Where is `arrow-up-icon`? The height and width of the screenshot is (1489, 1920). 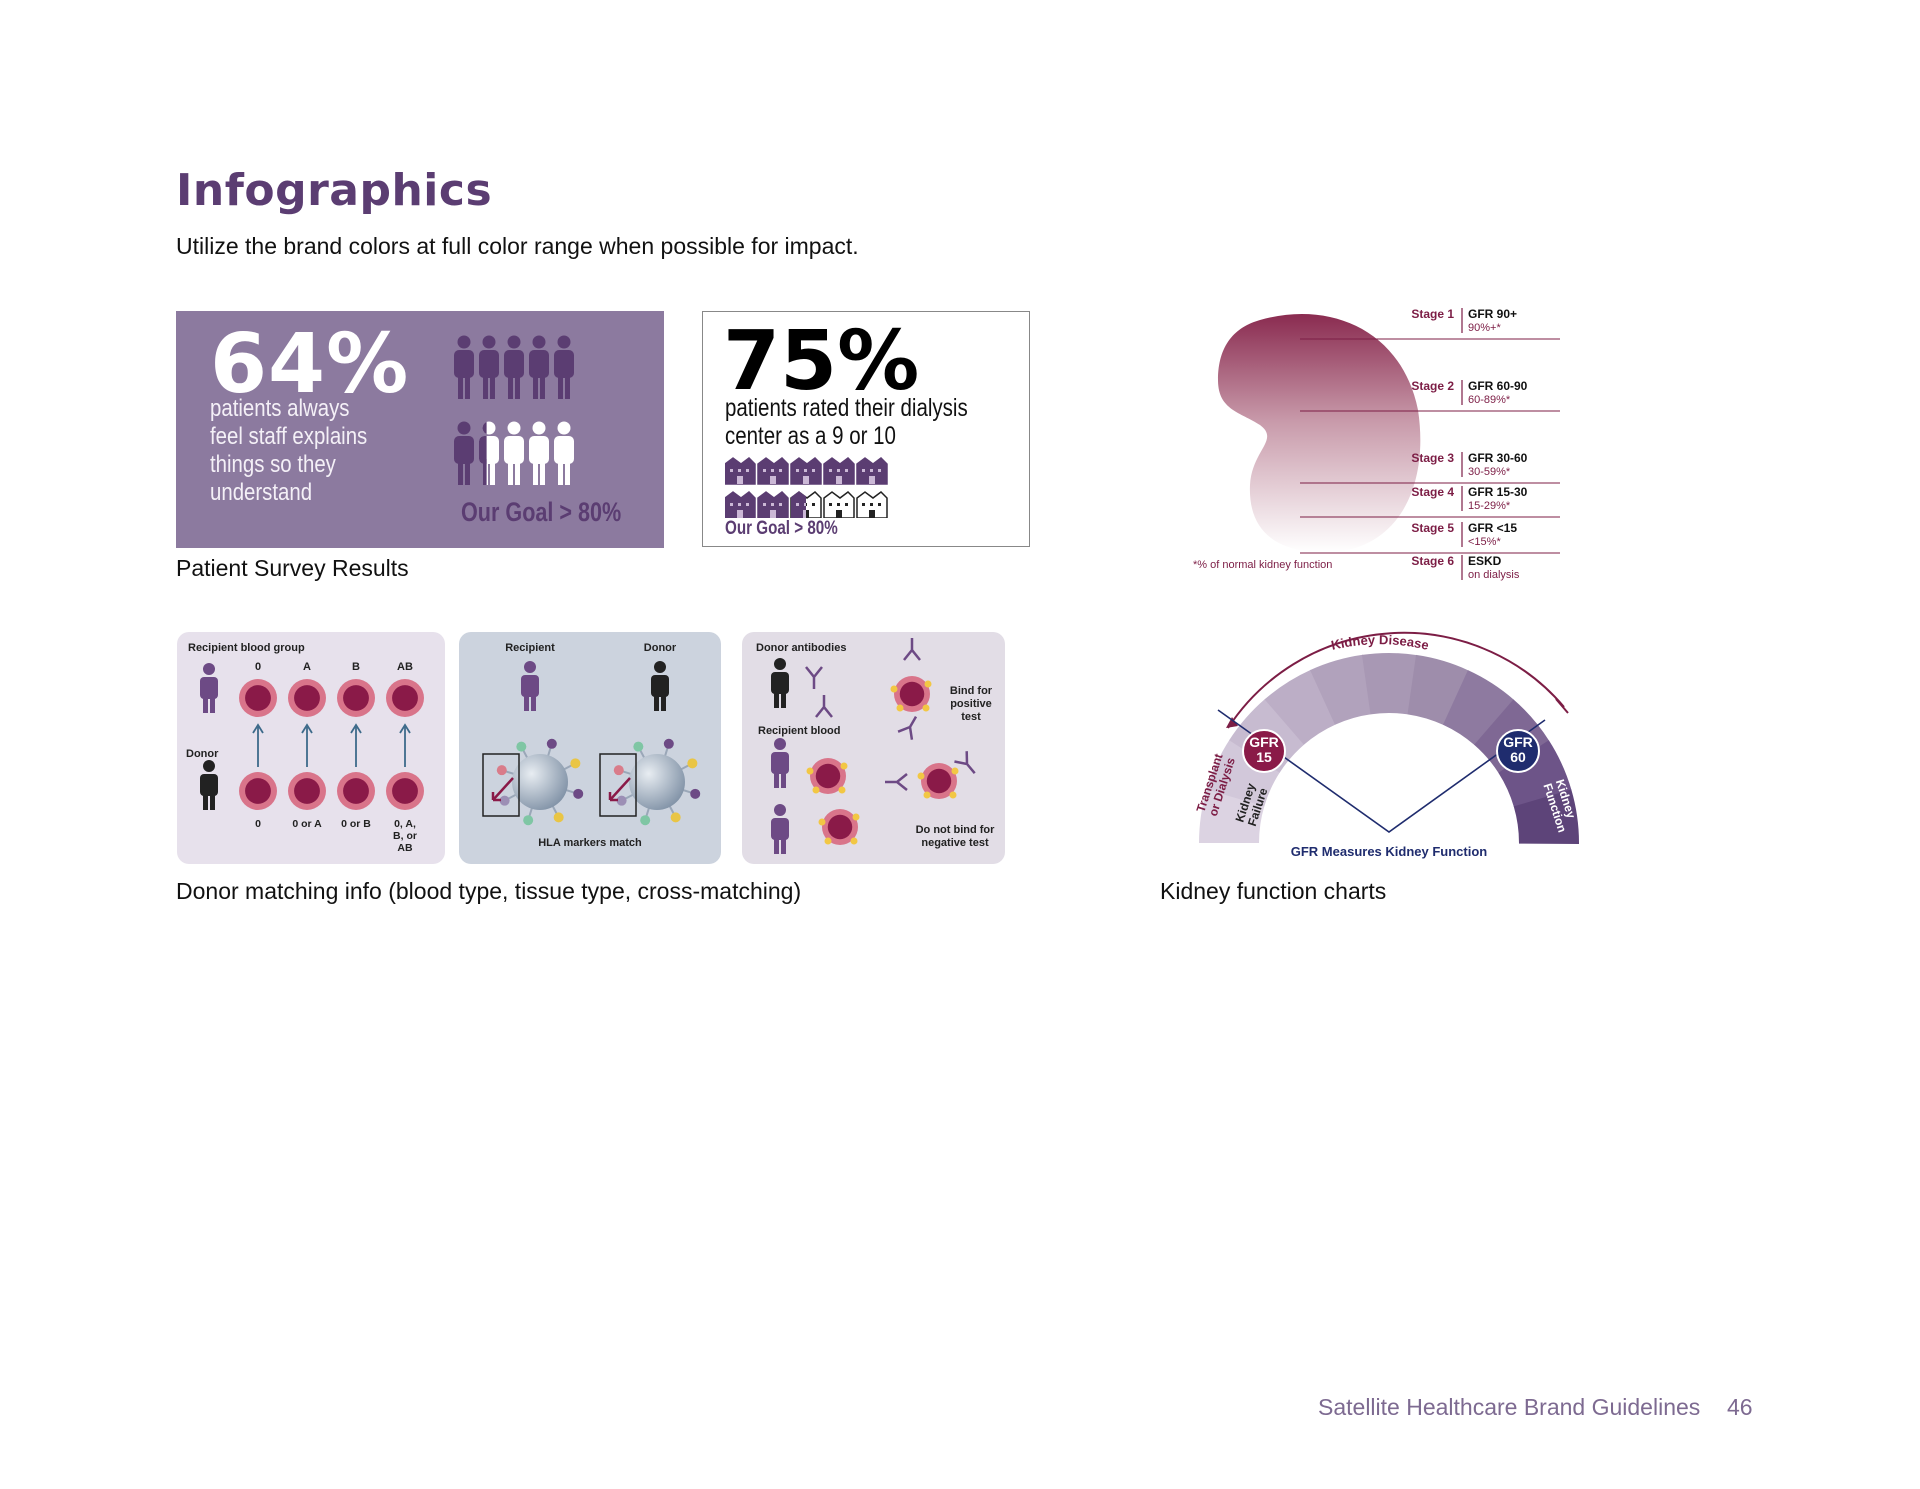 arrow-up-icon is located at coordinates (405, 745).